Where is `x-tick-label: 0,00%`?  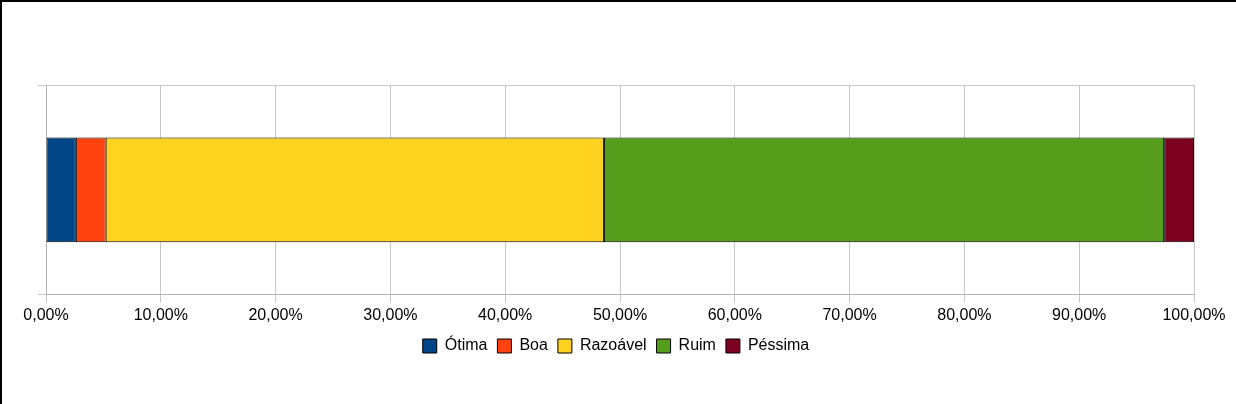
x-tick-label: 0,00% is located at coordinates (46, 314).